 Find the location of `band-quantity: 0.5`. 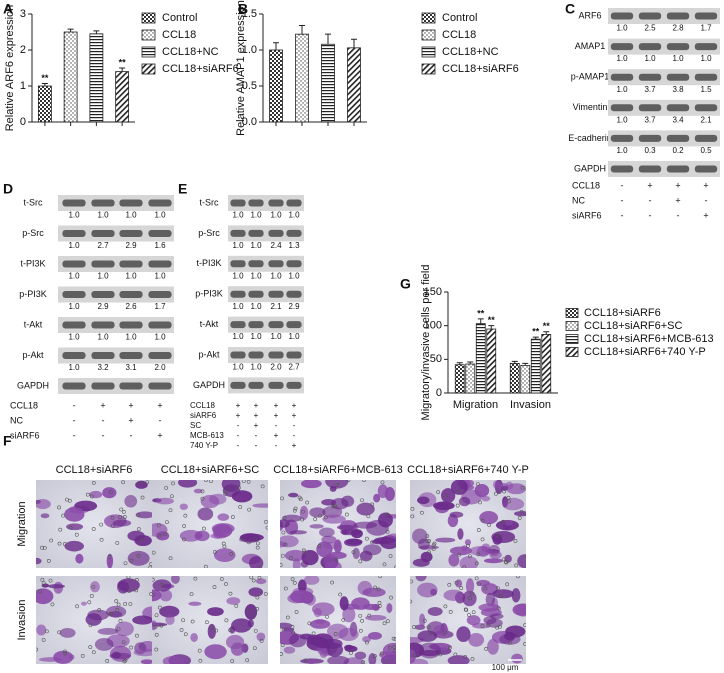

band-quantity: 0.5 is located at coordinates (706, 150).